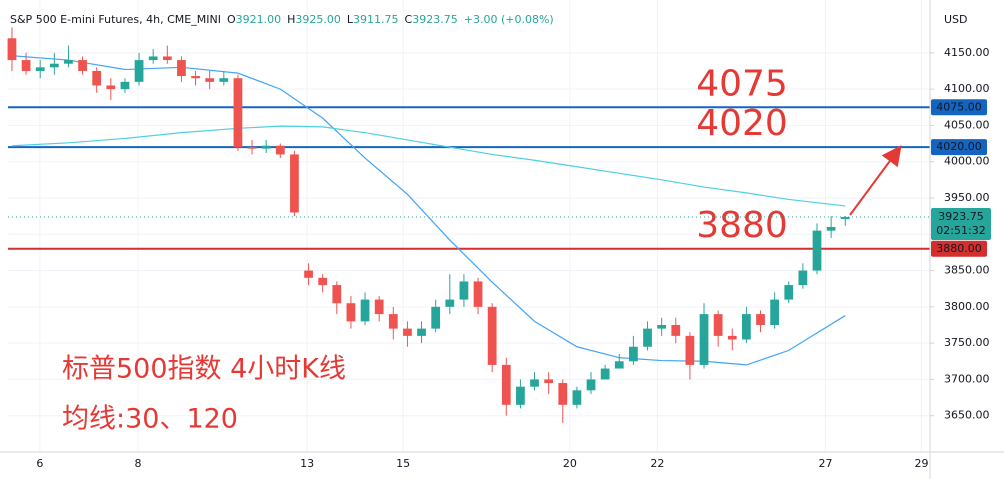 This screenshot has width=1004, height=479. What do you see at coordinates (875, 180) in the screenshot?
I see `arrow` at bounding box center [875, 180].